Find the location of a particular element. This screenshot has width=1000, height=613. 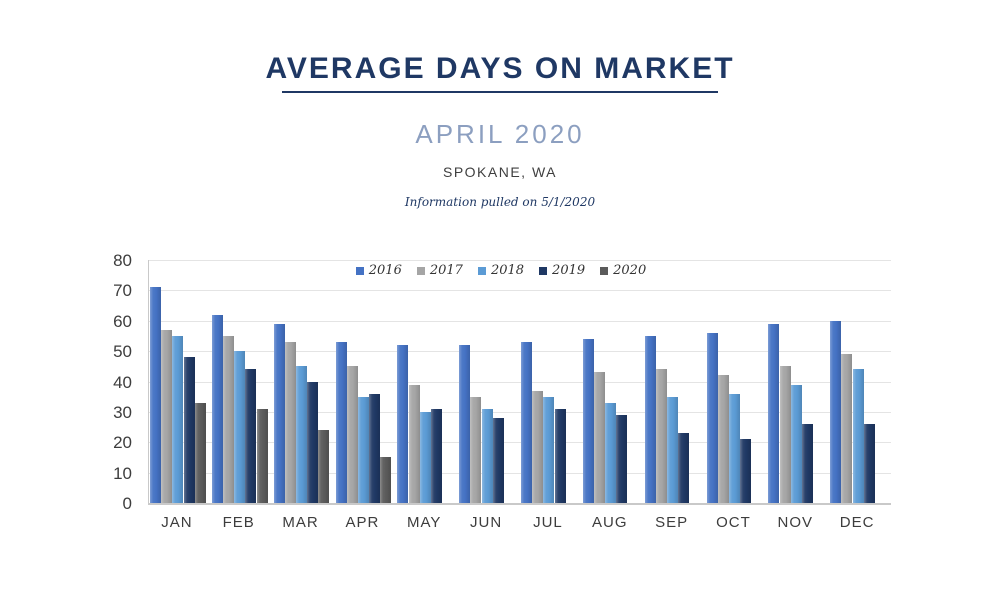

bar-2020-apr is located at coordinates (386, 480).